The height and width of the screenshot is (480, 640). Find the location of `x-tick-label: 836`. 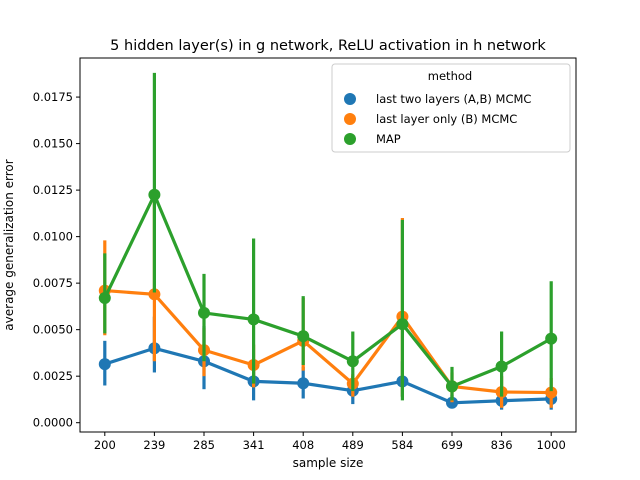

x-tick-label: 836 is located at coordinates (502, 445).